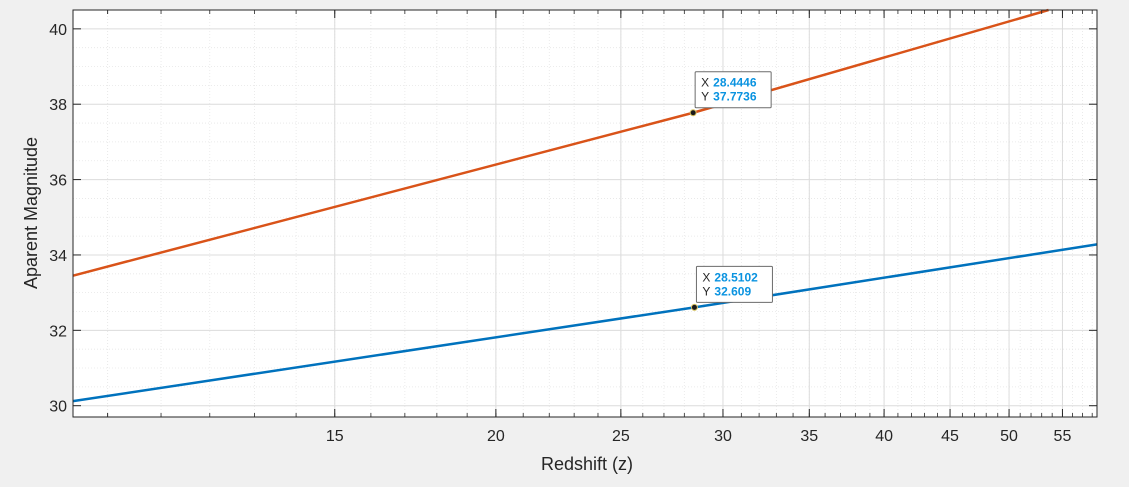 This screenshot has height=487, width=1129. I want to click on y-tick-label: 40, so click(58, 30).